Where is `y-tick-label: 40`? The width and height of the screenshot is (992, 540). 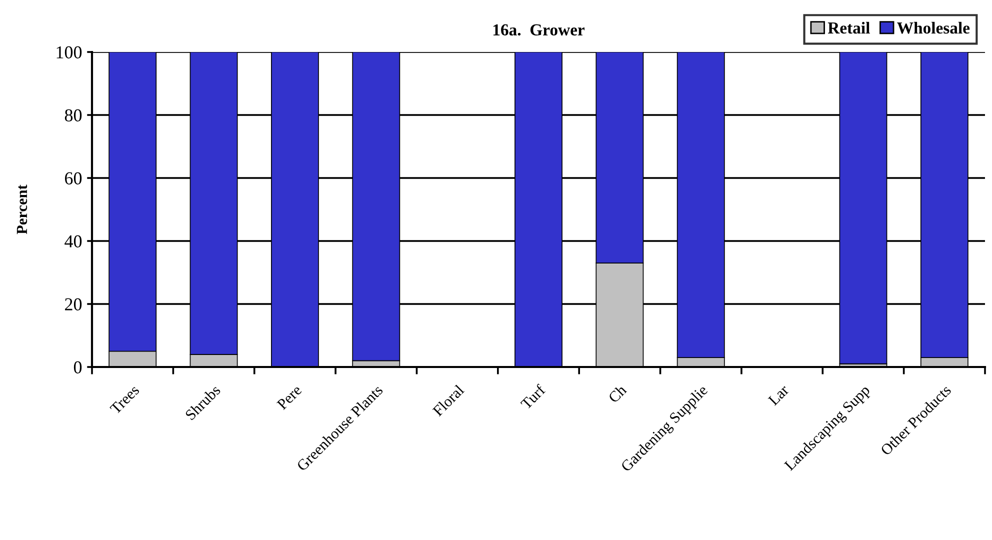
y-tick-label: 40 is located at coordinates (73, 241).